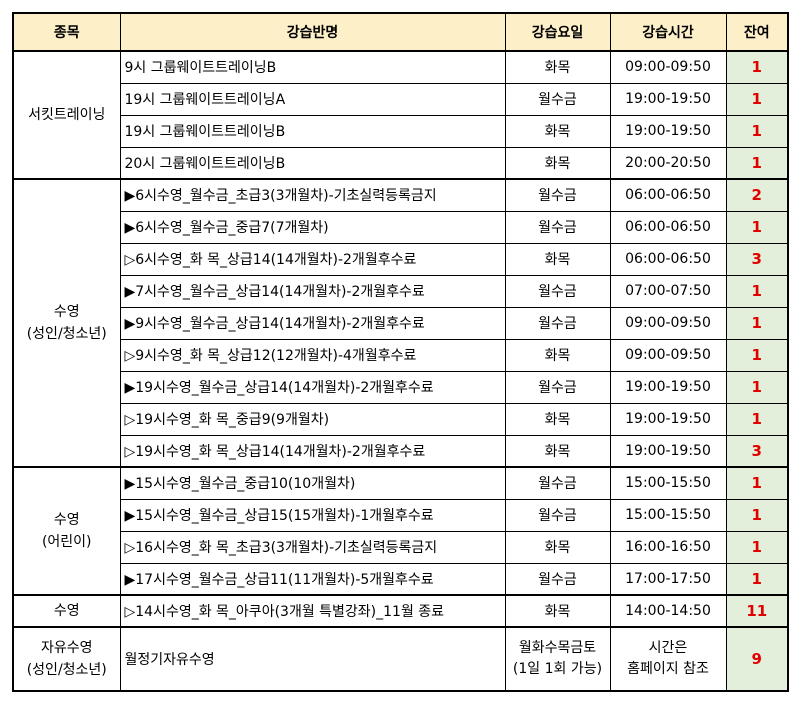  I want to click on time-line: 홈페이지 참조, so click(668, 669).